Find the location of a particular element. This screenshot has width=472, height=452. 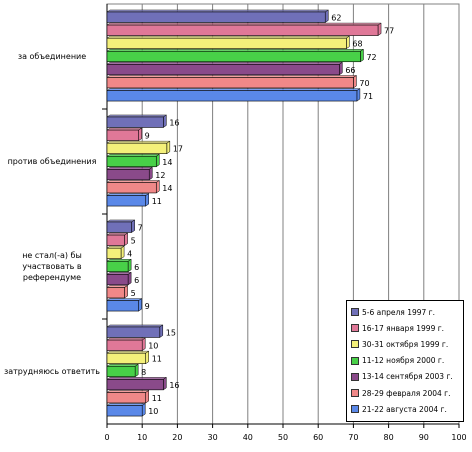

bar-value-label: 66 is located at coordinates (350, 70).